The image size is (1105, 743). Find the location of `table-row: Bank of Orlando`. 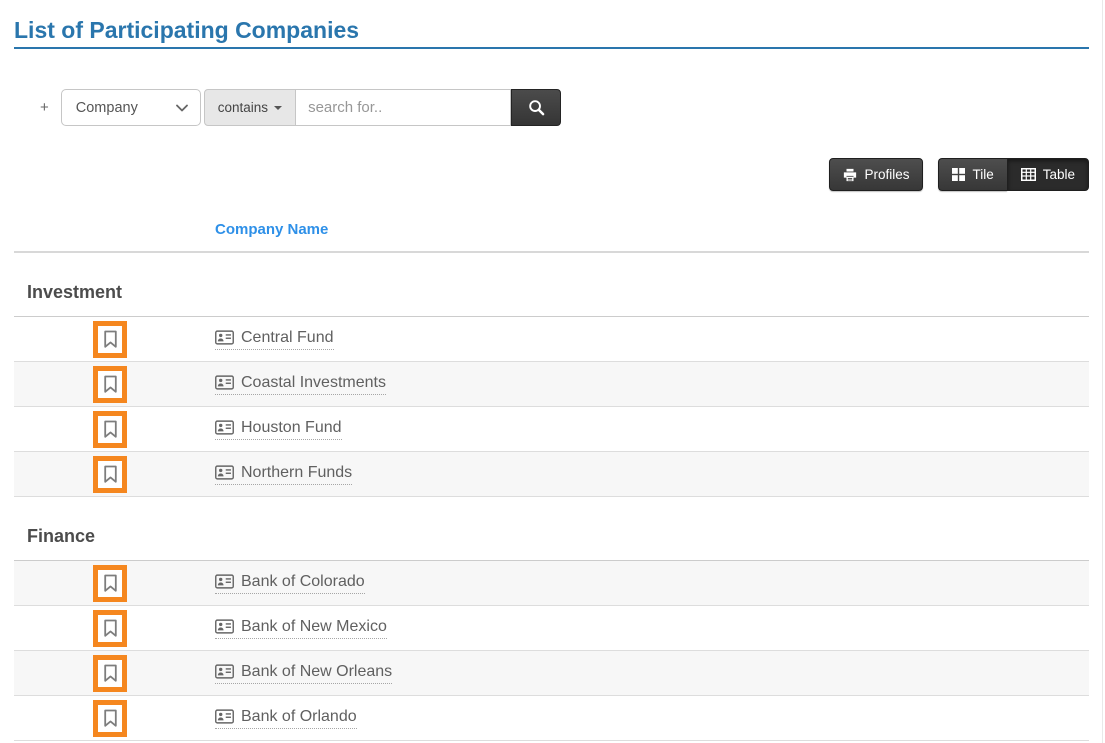

table-row: Bank of Orlando is located at coordinates (551, 718).